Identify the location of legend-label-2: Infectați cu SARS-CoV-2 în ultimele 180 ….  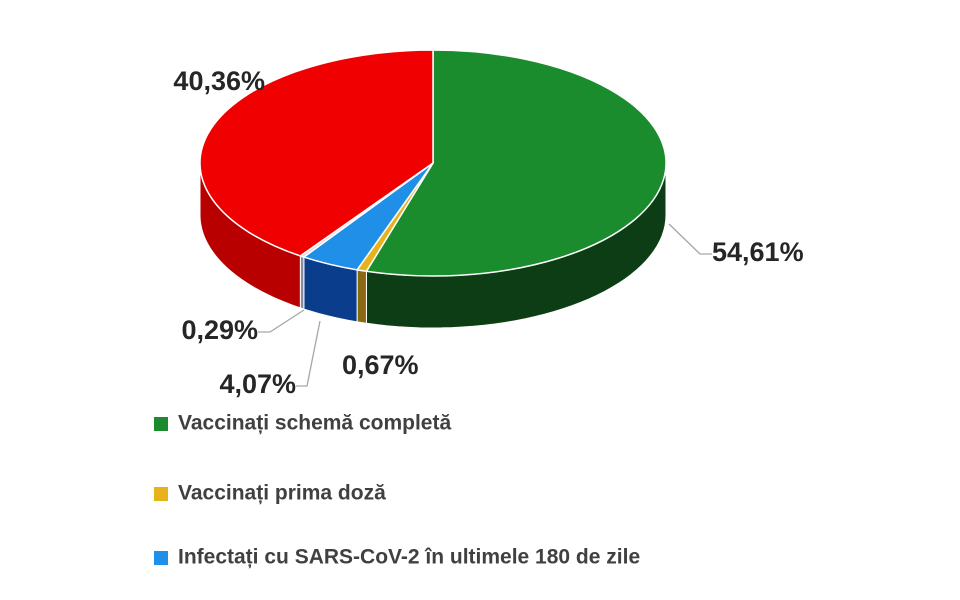
(409, 557).